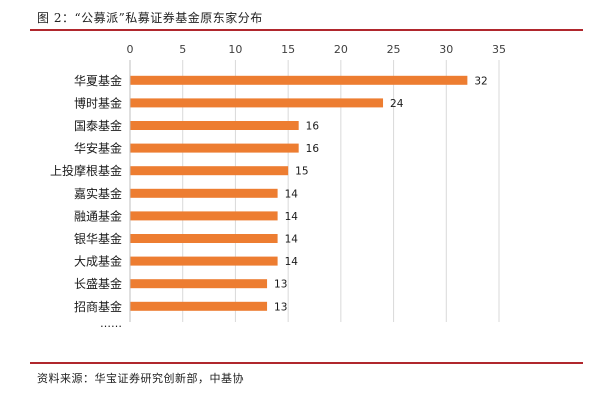 The height and width of the screenshot is (402, 613). What do you see at coordinates (98, 102) in the screenshot?
I see `category-label: 博时基金` at bounding box center [98, 102].